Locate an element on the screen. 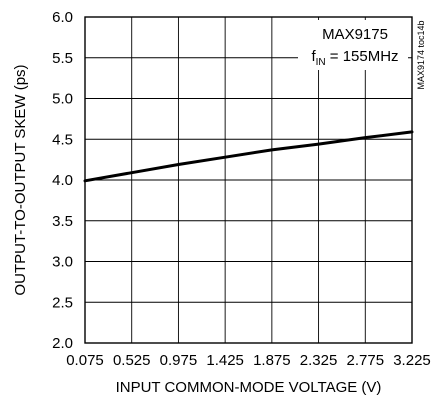 The height and width of the screenshot is (401, 431). y-tick-labels: 2.0 2.5 3.0 3.5 4.0 4.5 5.0 5.5 6.0 is located at coordinates (62, 180).